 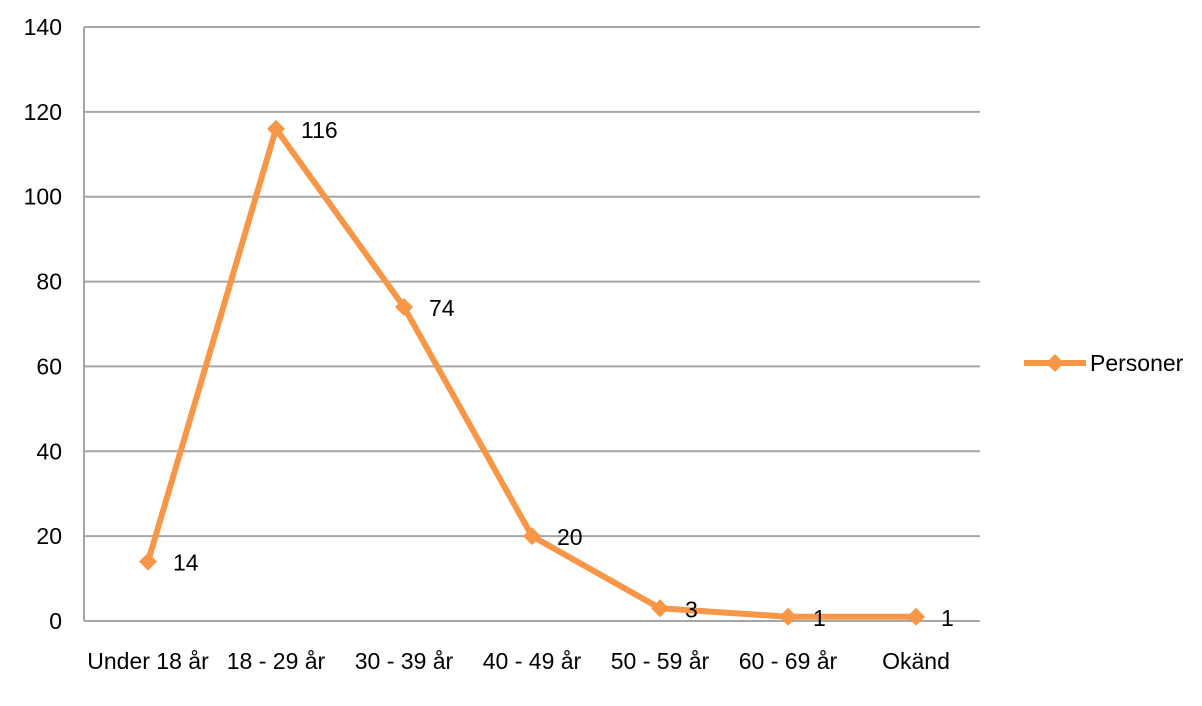 What do you see at coordinates (49, 451) in the screenshot?
I see `y-tick-label: 40` at bounding box center [49, 451].